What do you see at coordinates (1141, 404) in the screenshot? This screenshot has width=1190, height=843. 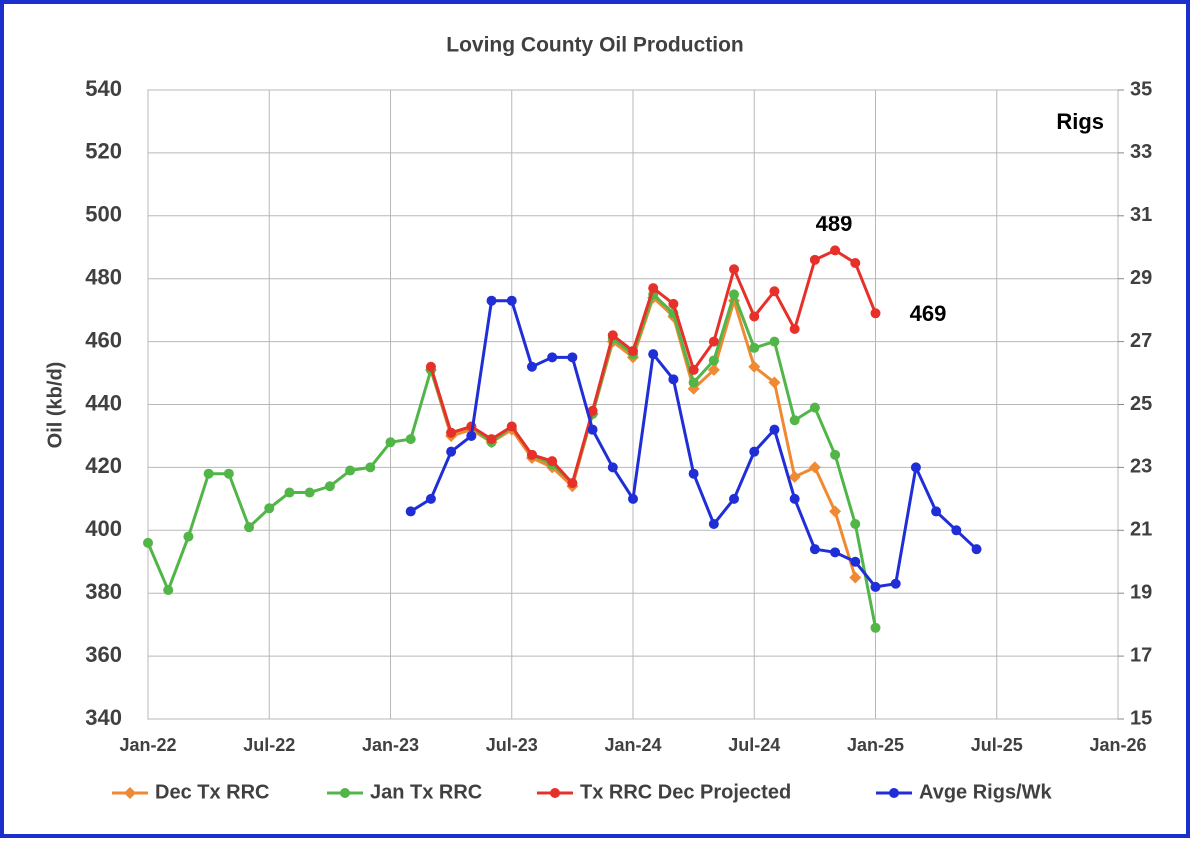 I see `y2-tick-label: 25` at bounding box center [1141, 404].